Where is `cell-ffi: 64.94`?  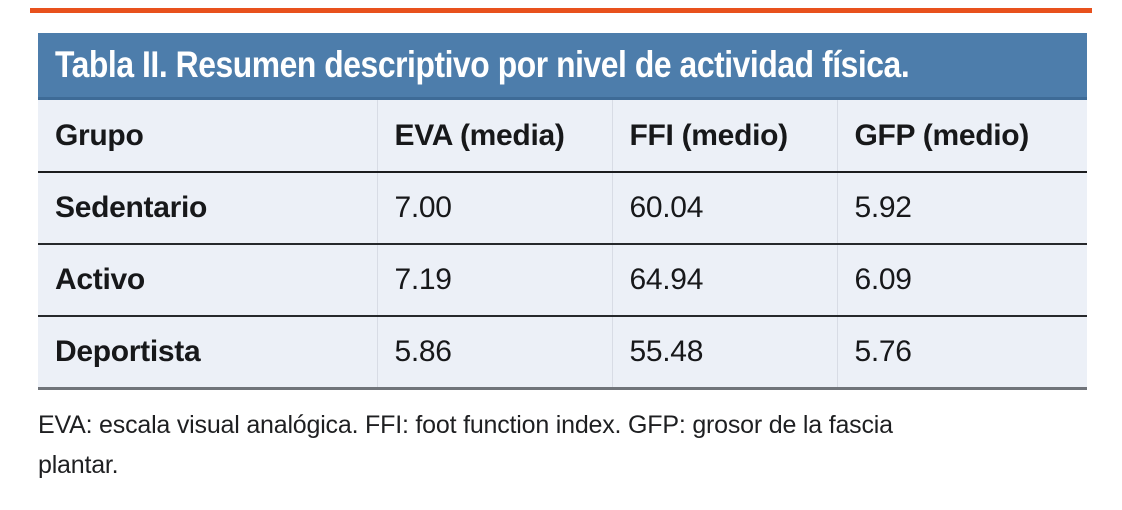
cell-ffi: 64.94 is located at coordinates (724, 280).